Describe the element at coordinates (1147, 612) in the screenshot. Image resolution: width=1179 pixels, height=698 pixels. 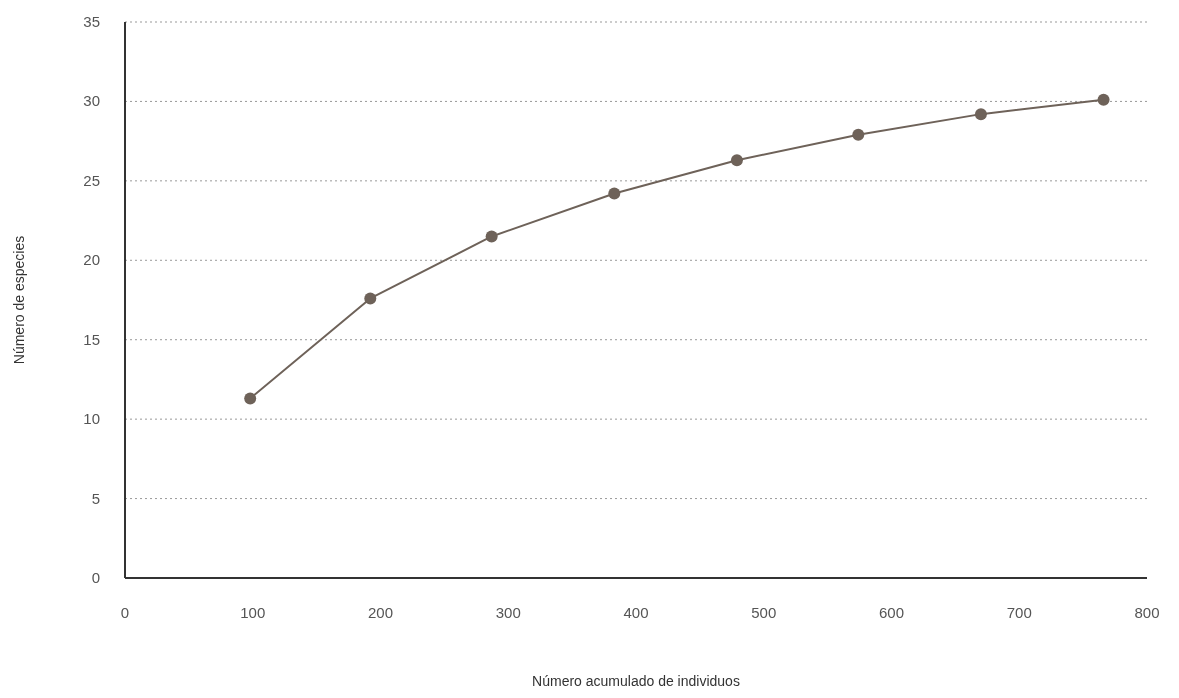
I see `x-tick-label: 800` at that location.